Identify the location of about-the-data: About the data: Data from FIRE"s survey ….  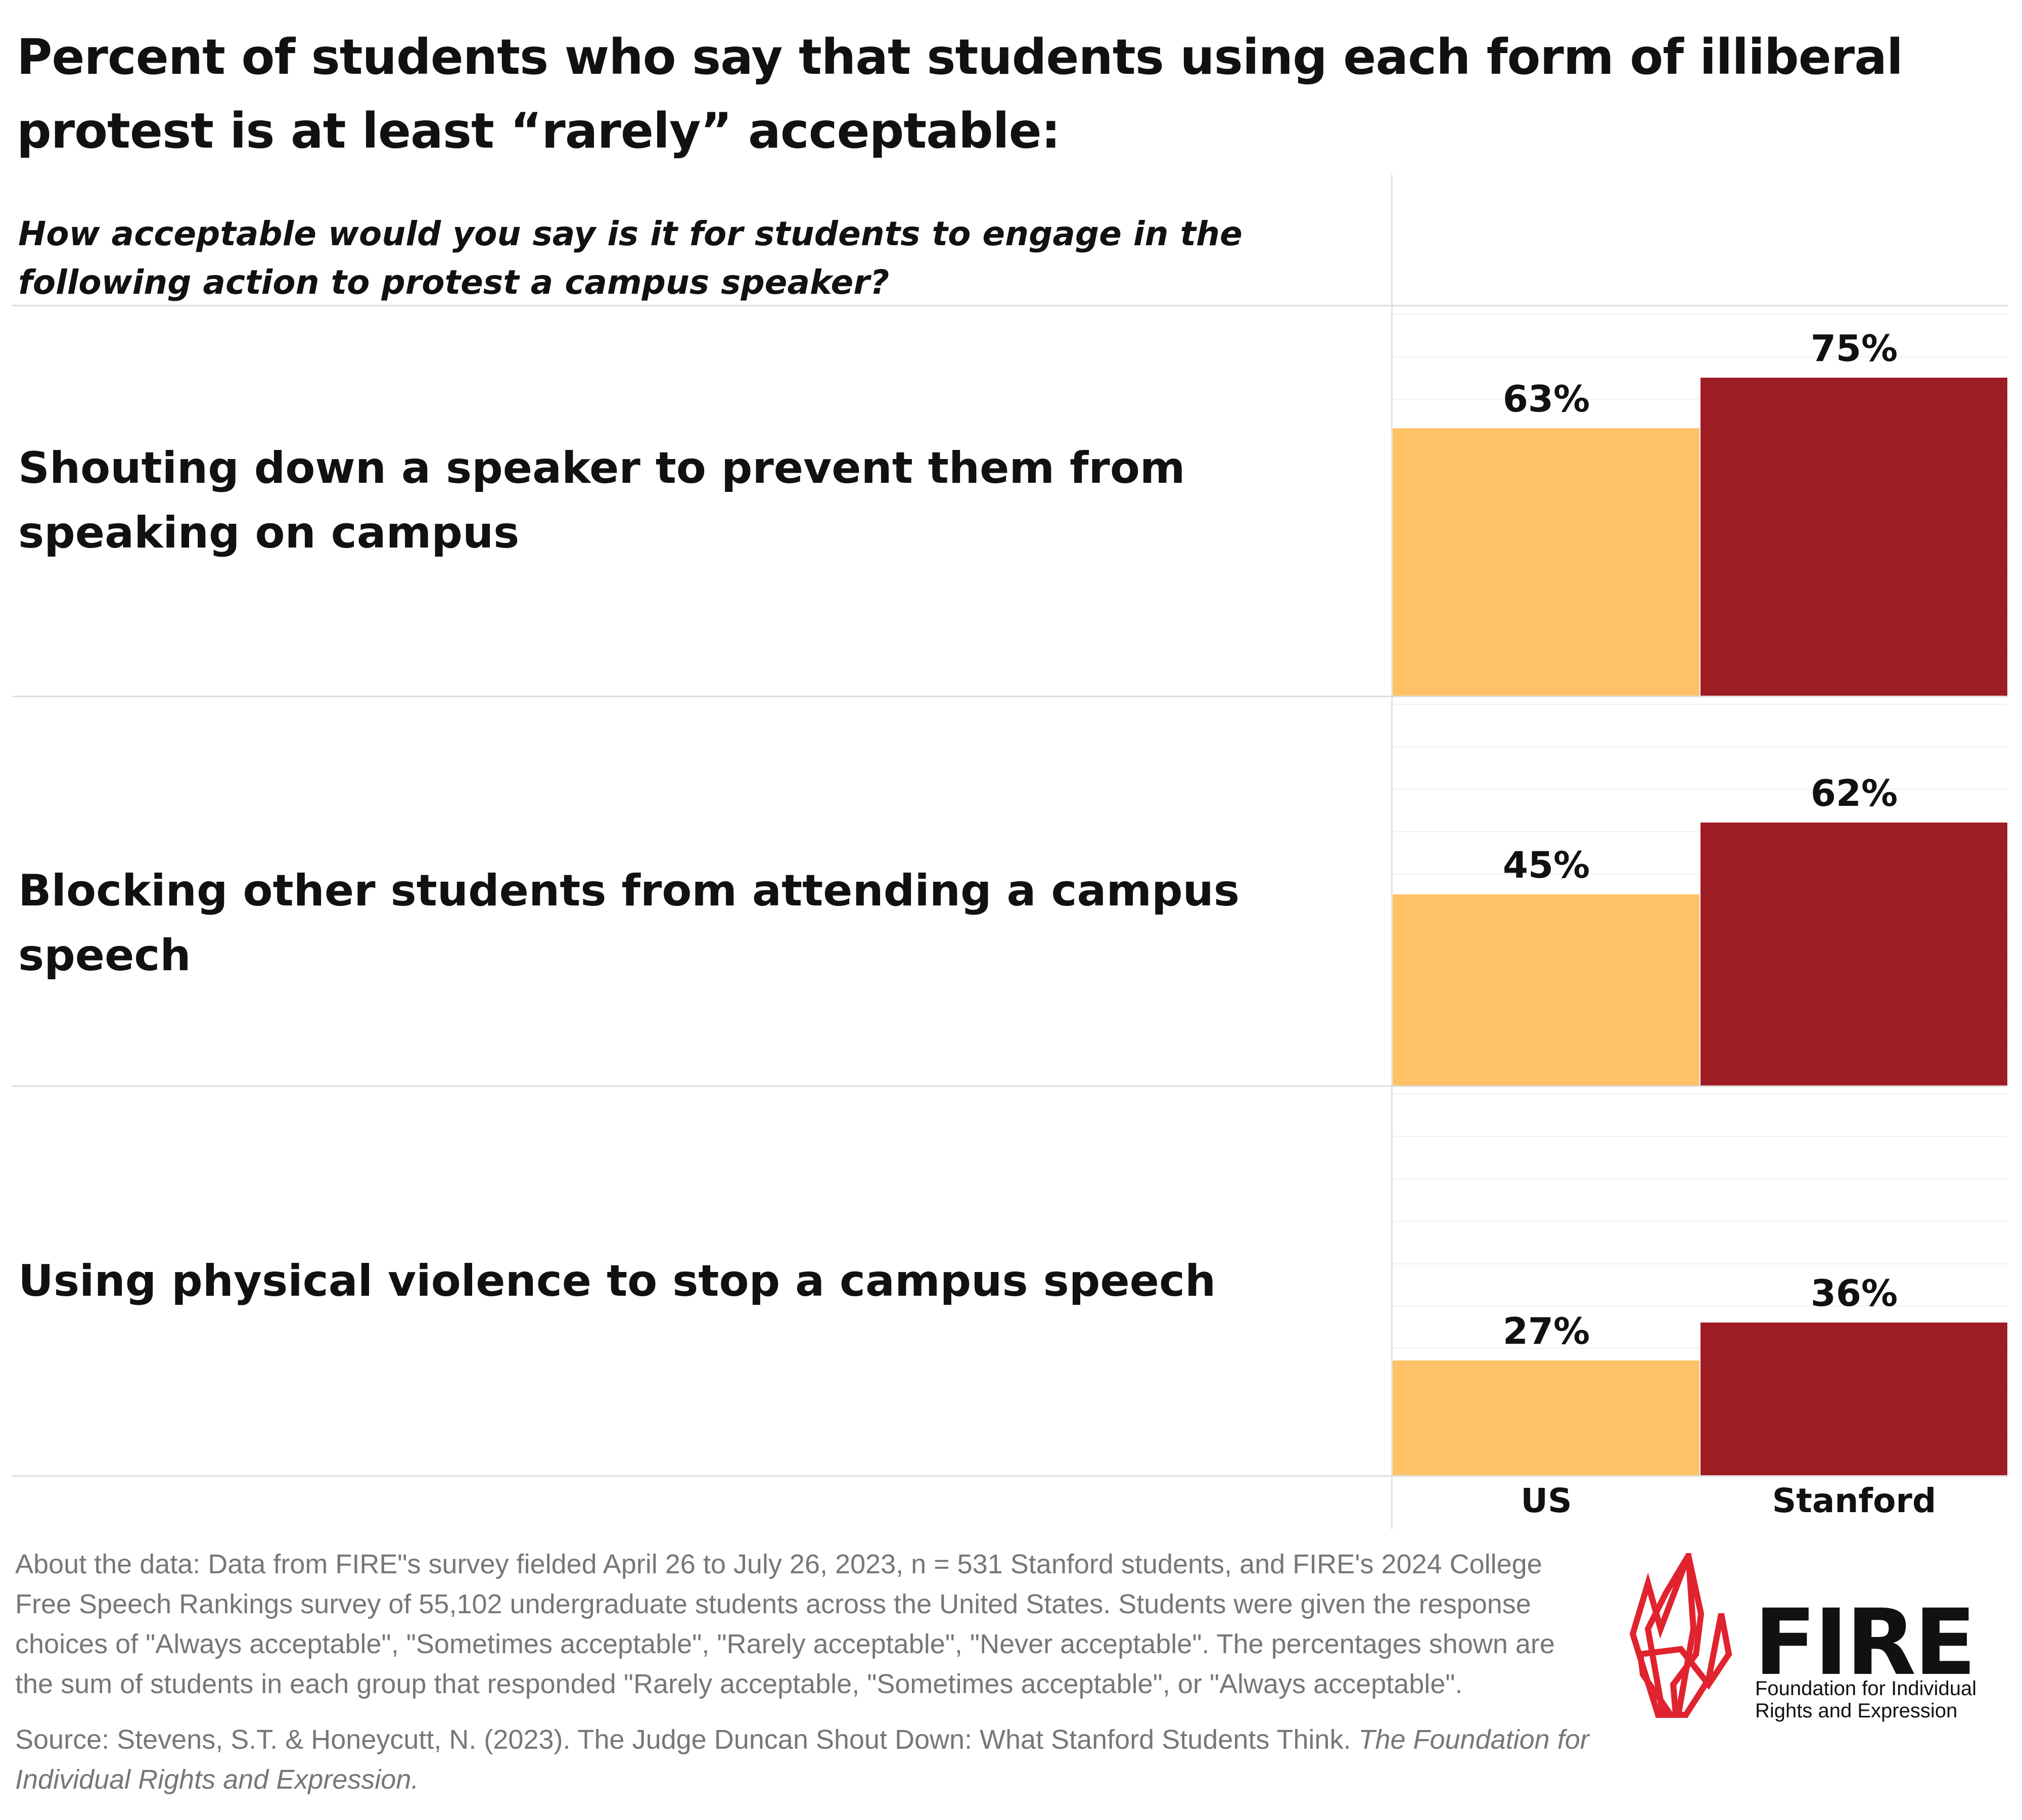
(785, 1624).